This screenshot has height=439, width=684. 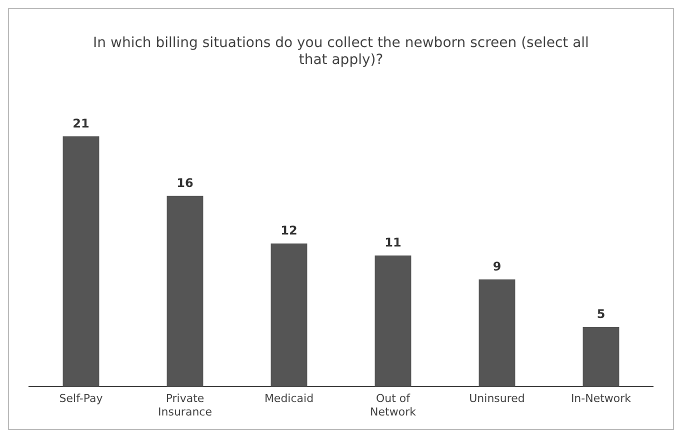 I want to click on x-tick-label: Out of Network, so click(x=393, y=405).